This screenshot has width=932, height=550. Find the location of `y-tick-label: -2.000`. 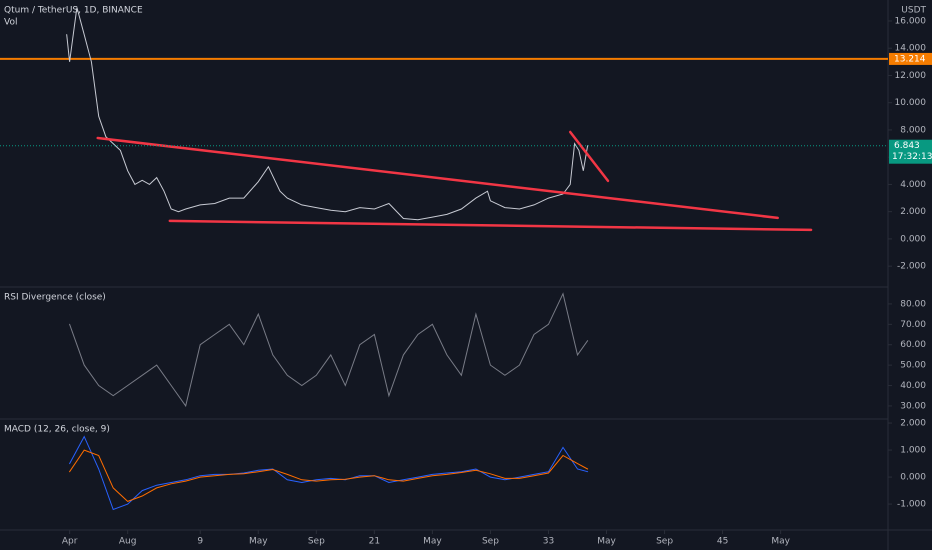

y-tick-label: -2.000 is located at coordinates (911, 267).